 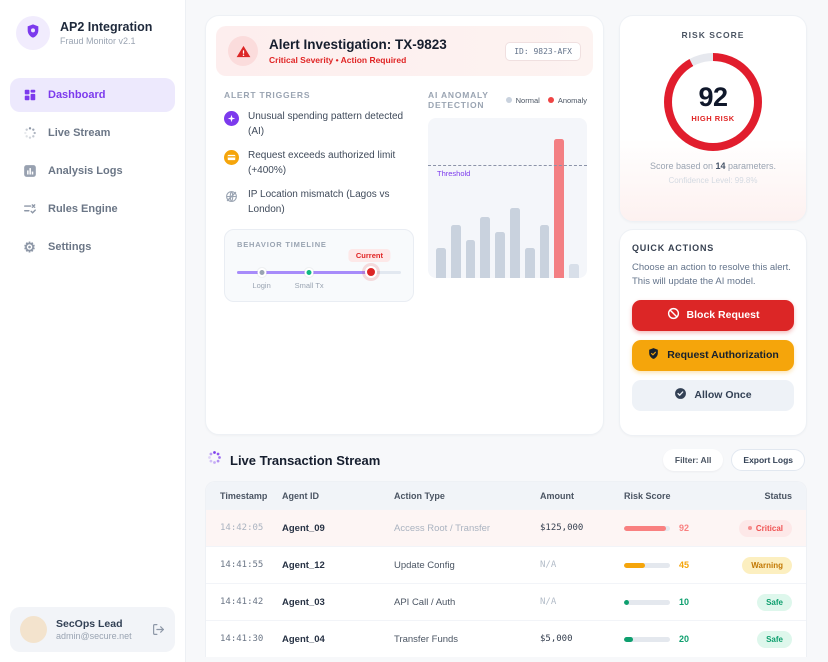 What do you see at coordinates (673, 315) in the screenshot?
I see `block-icon` at bounding box center [673, 315].